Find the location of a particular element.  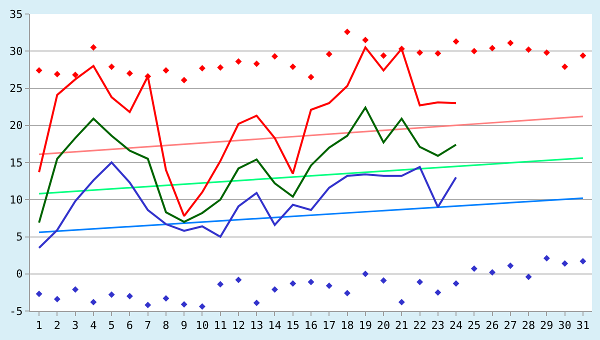

x-tick-label: 19 is located at coordinates (365, 325).